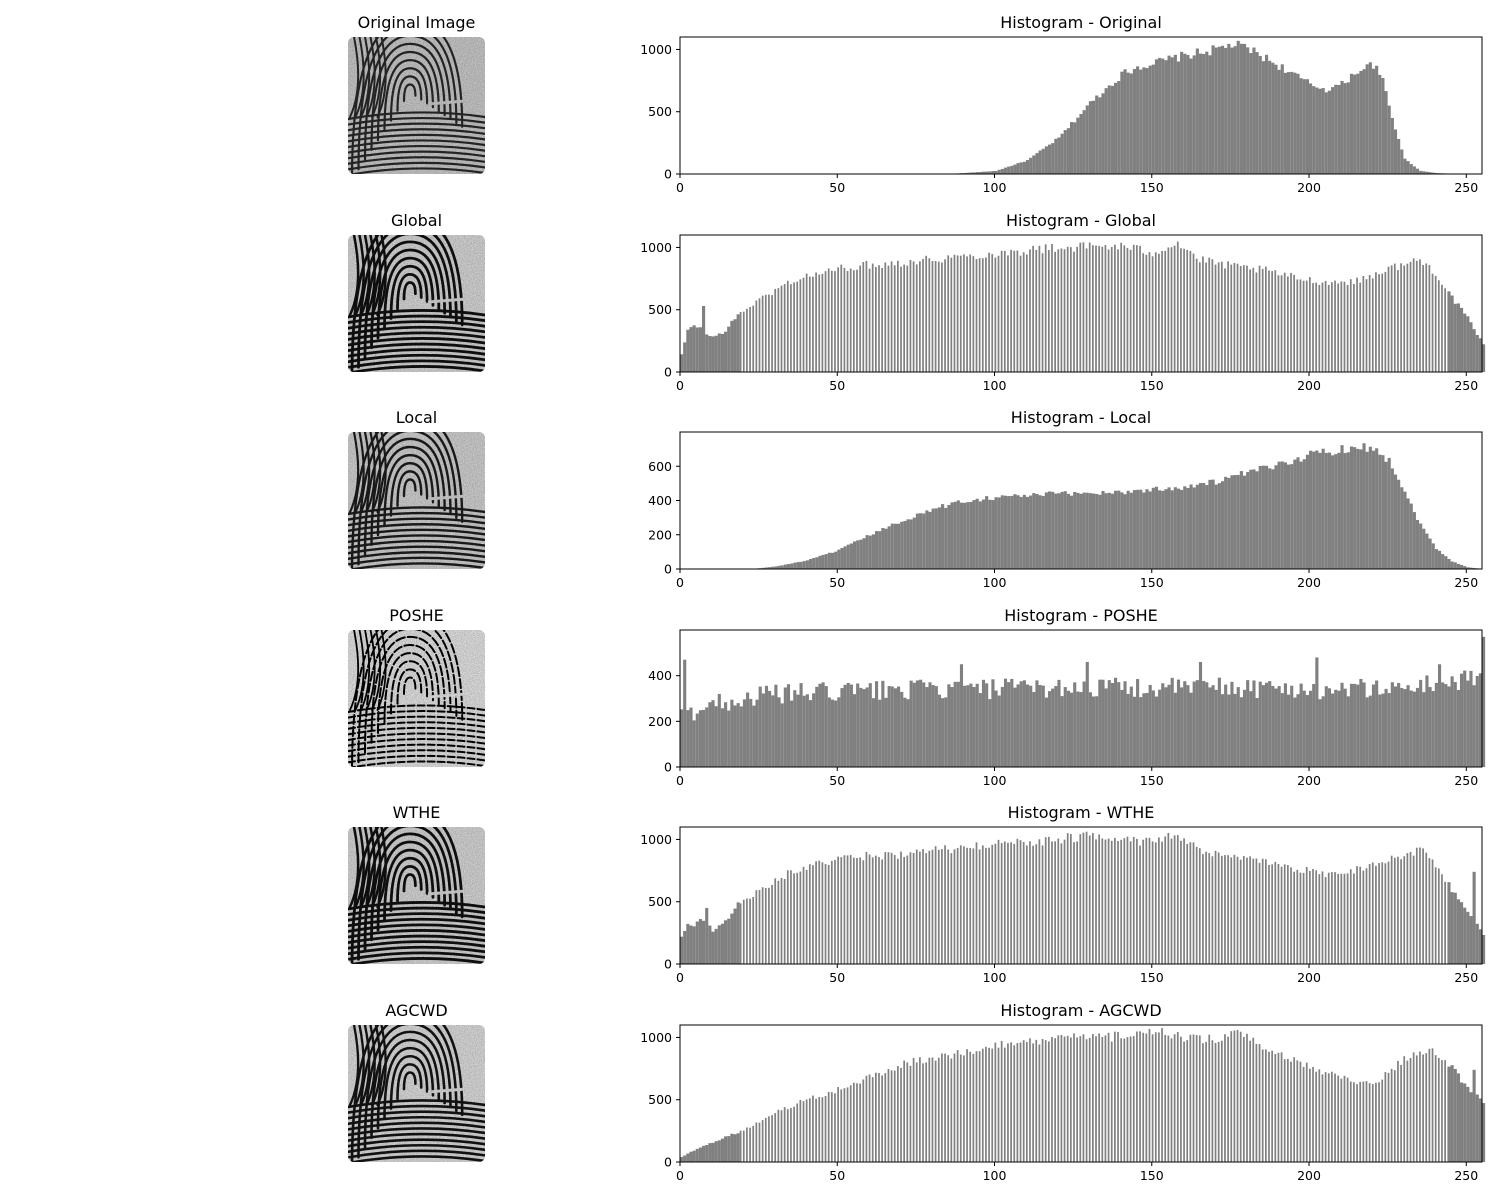 The width and height of the screenshot is (1500, 1200). I want to click on x-tick-label: 50, so click(837, 977).